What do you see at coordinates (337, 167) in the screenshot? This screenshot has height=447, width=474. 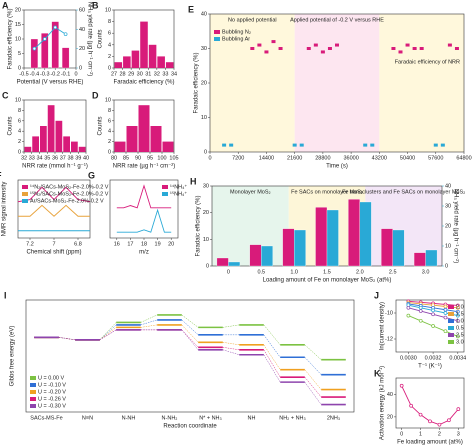 I see `x-axis-label: Time (s)` at bounding box center [337, 167].